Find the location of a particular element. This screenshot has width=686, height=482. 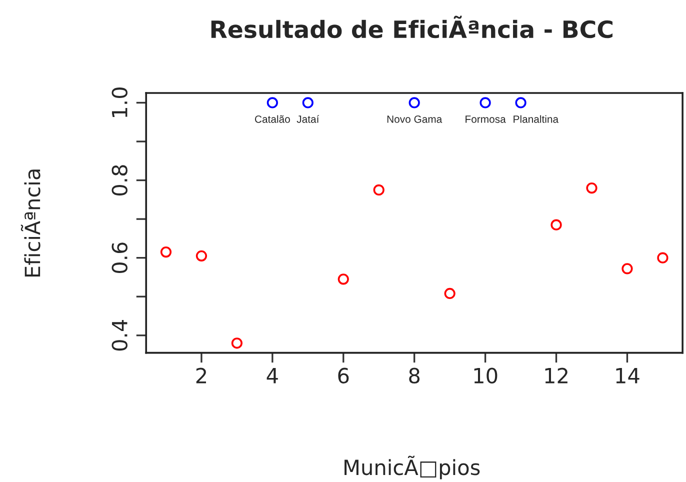

x-tick-label: 14 is located at coordinates (628, 376).